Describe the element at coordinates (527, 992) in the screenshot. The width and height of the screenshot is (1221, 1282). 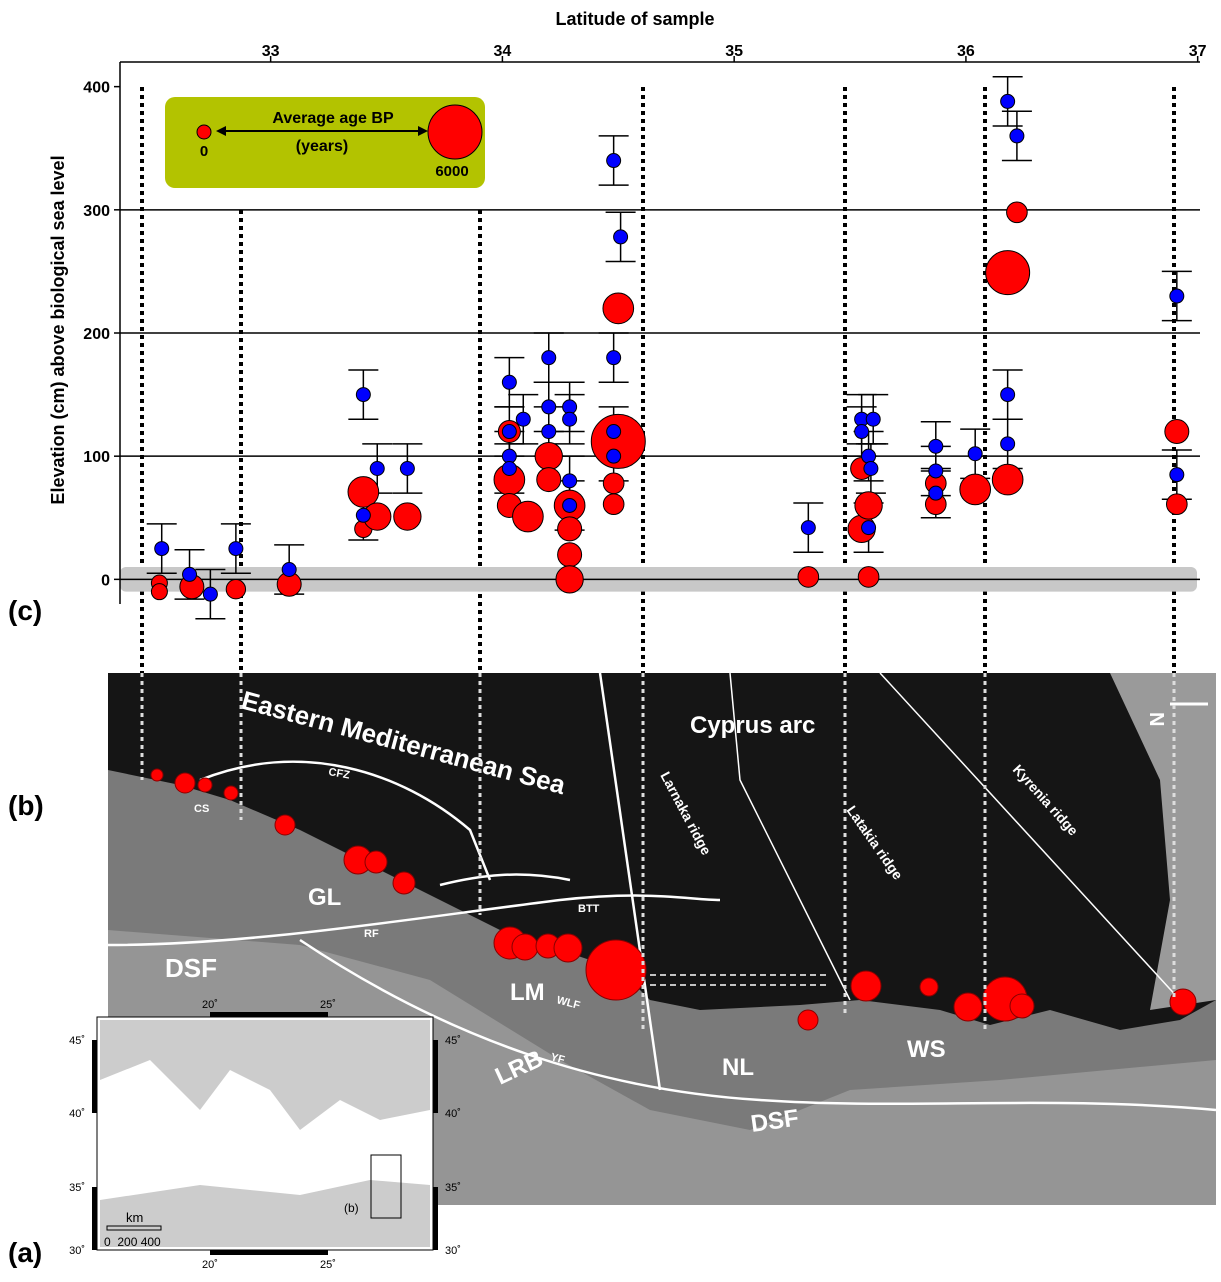
I see `map-label: LM` at that location.